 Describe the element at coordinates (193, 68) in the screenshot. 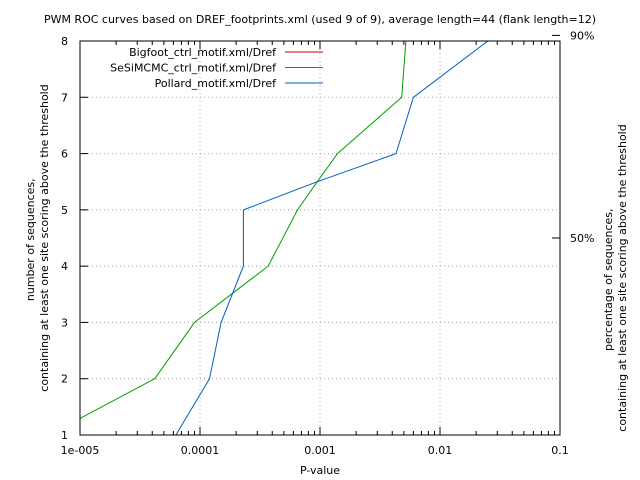

I see `legend-label-2: SeSiMCMC_ctrl_motif.xml/Dref` at that location.